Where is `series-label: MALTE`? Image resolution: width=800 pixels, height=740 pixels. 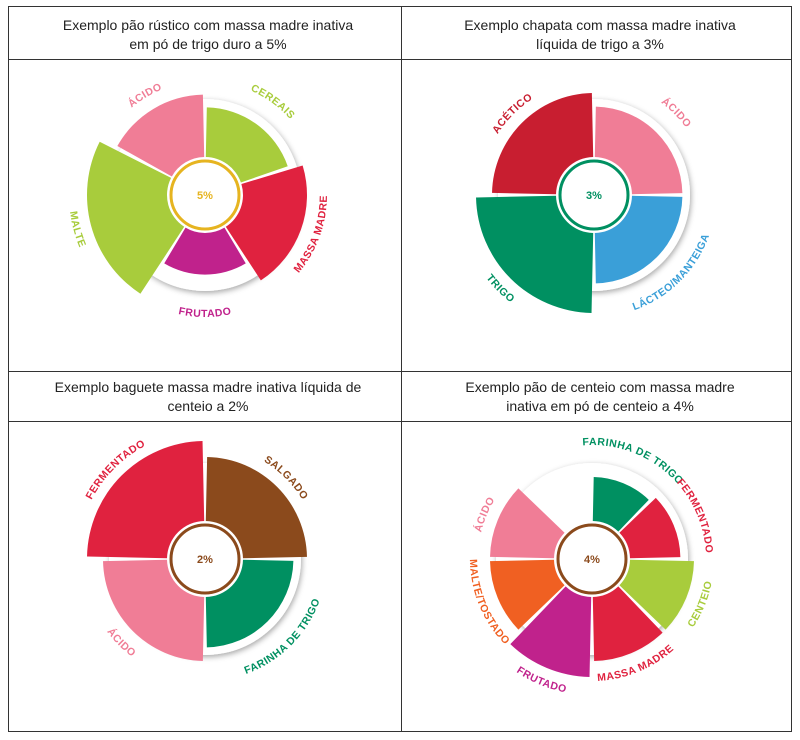 series-label: MALTE is located at coordinates (77, 229).